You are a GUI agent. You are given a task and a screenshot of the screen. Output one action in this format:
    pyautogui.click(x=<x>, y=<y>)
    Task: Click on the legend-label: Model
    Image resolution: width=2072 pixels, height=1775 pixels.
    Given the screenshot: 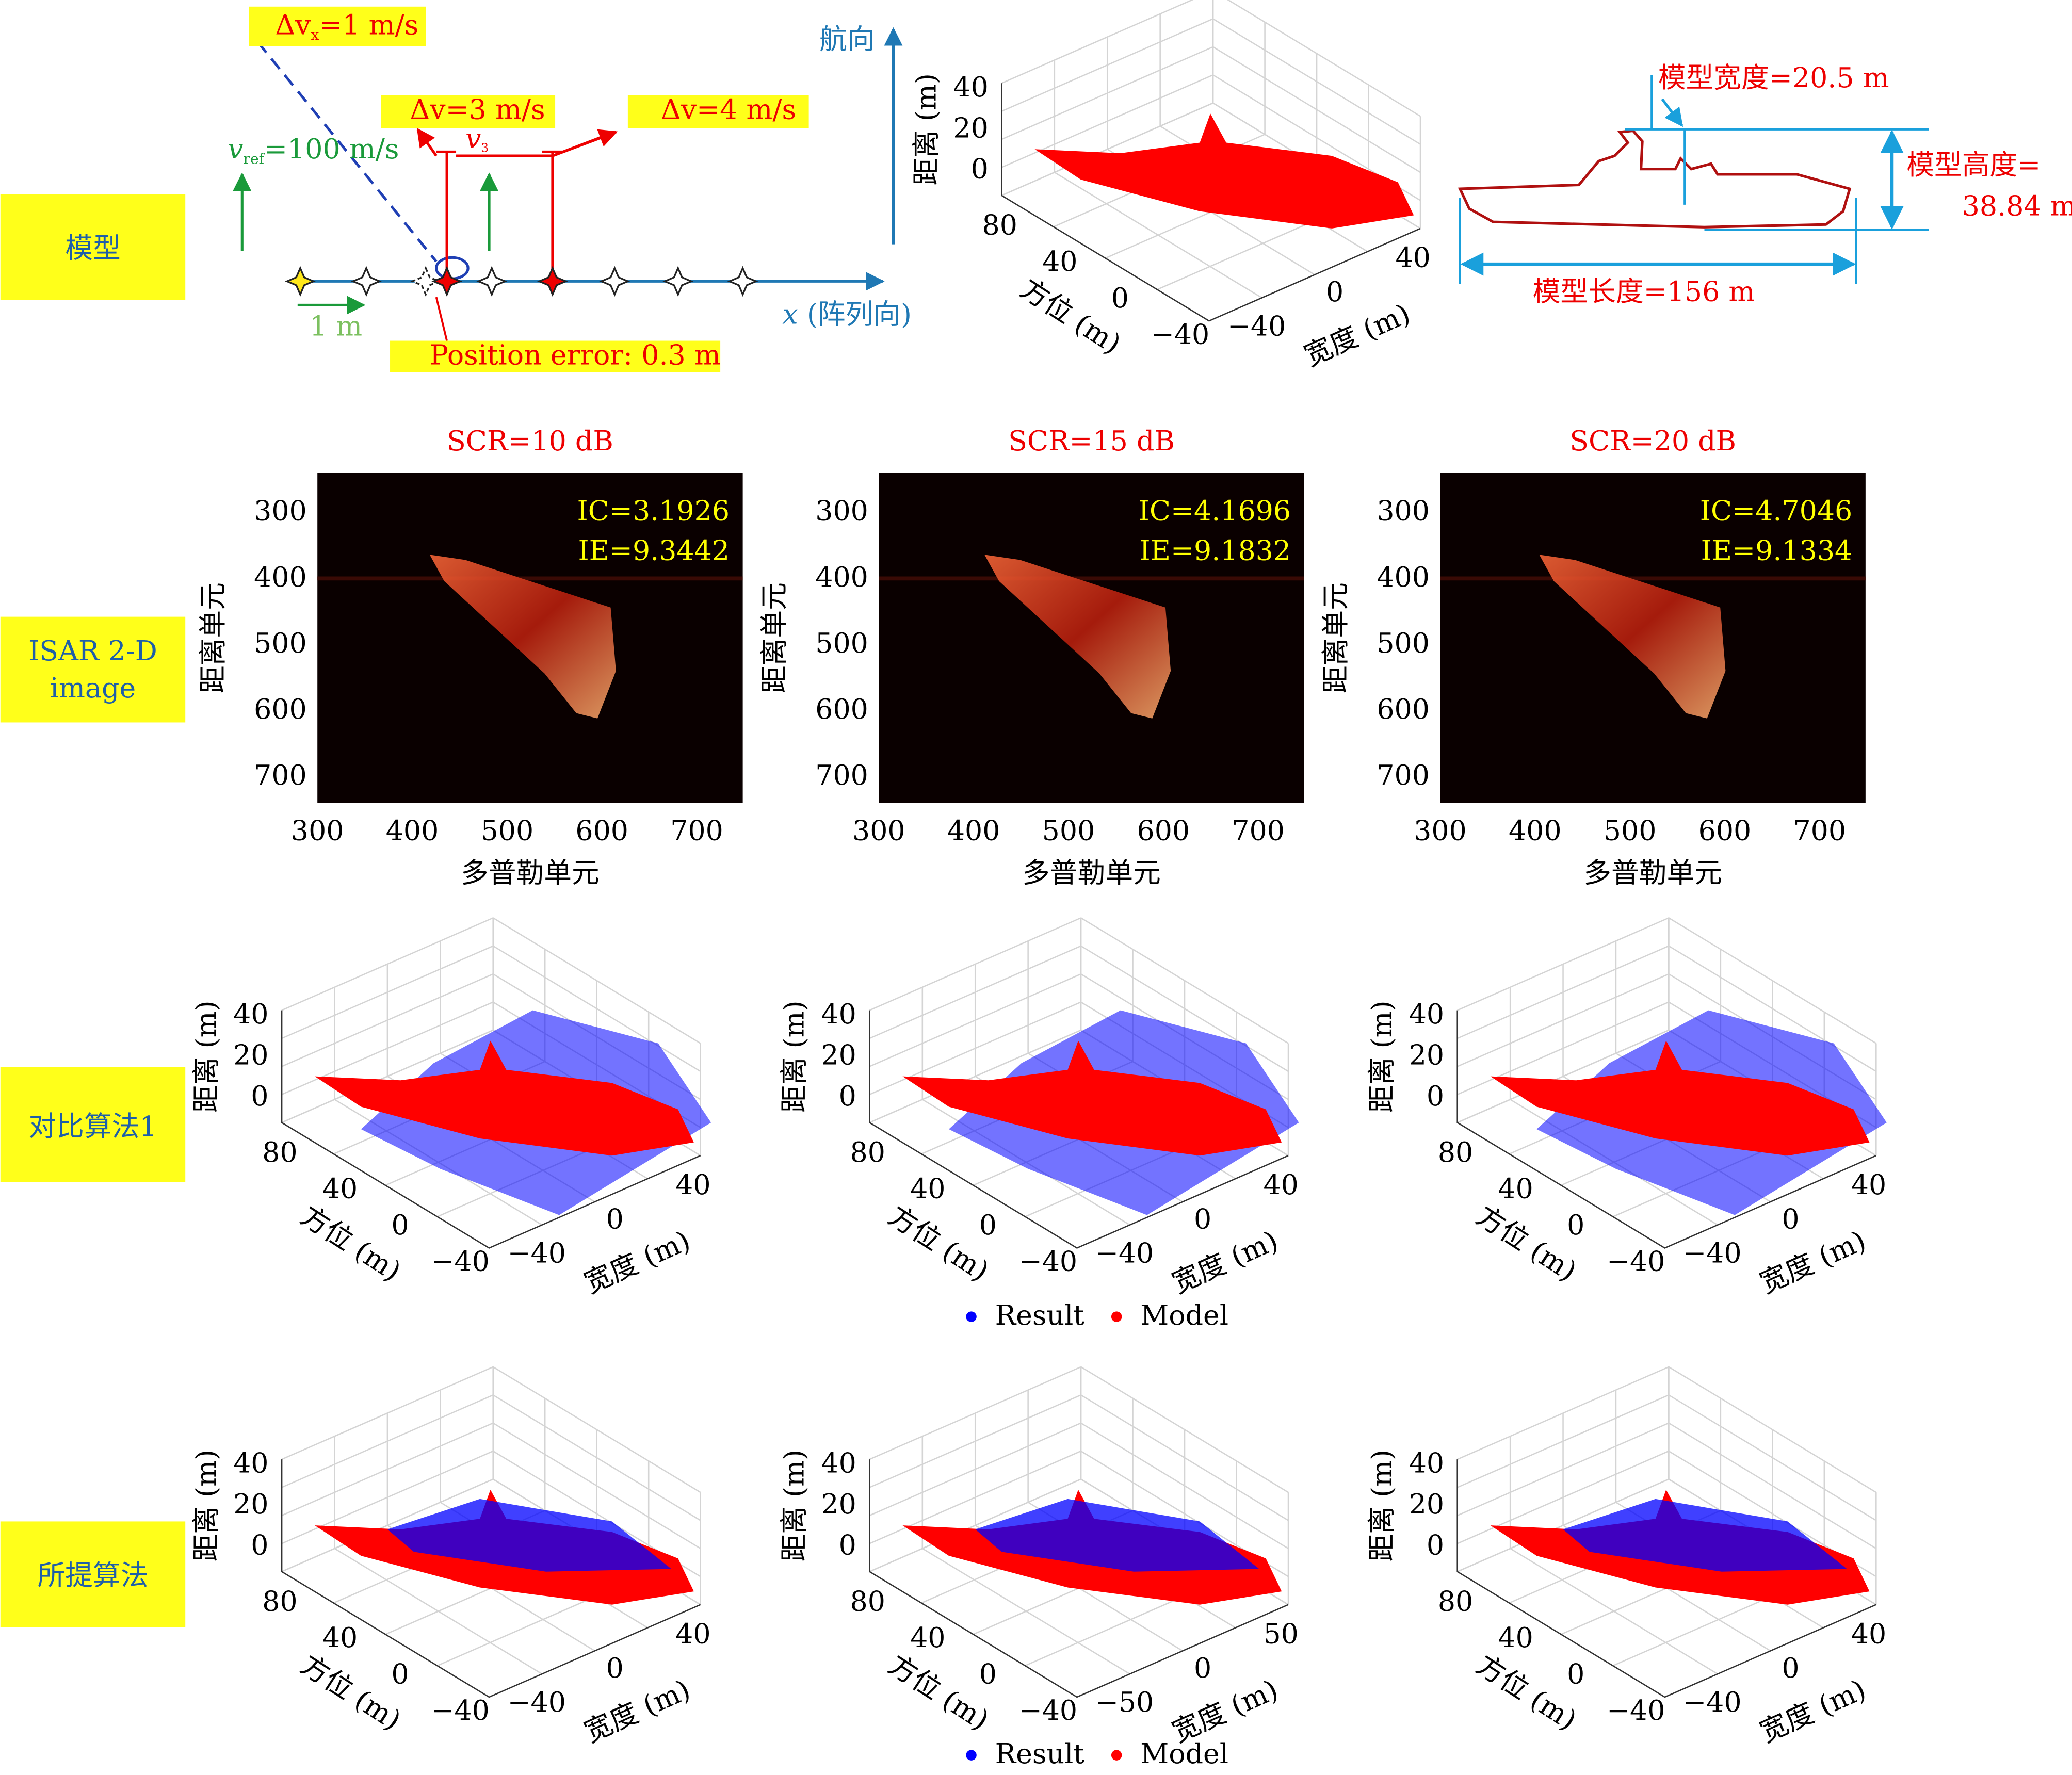 What is the action you would take?
    pyautogui.click(x=1184, y=1315)
    